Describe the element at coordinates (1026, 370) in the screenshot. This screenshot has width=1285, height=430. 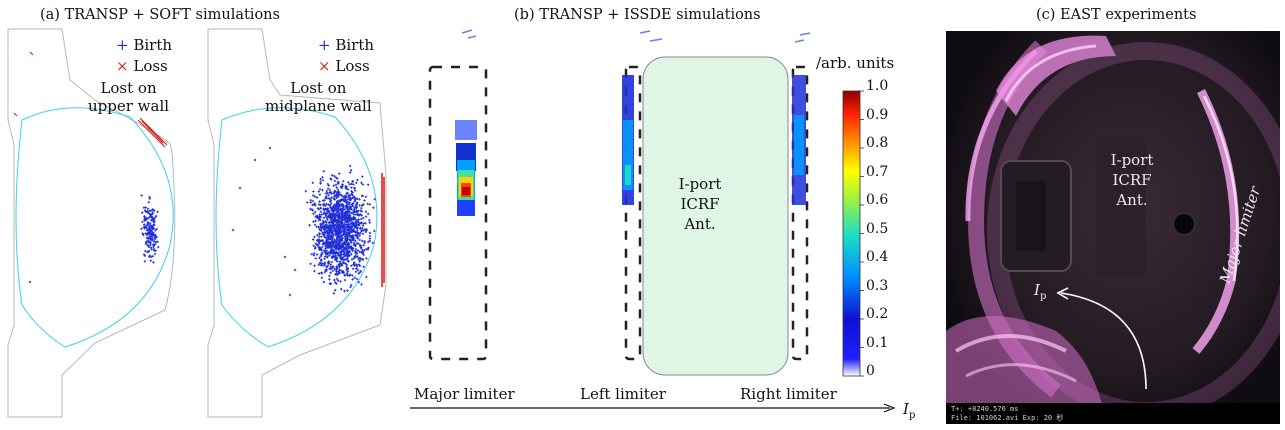
I see `lower-glow` at that location.